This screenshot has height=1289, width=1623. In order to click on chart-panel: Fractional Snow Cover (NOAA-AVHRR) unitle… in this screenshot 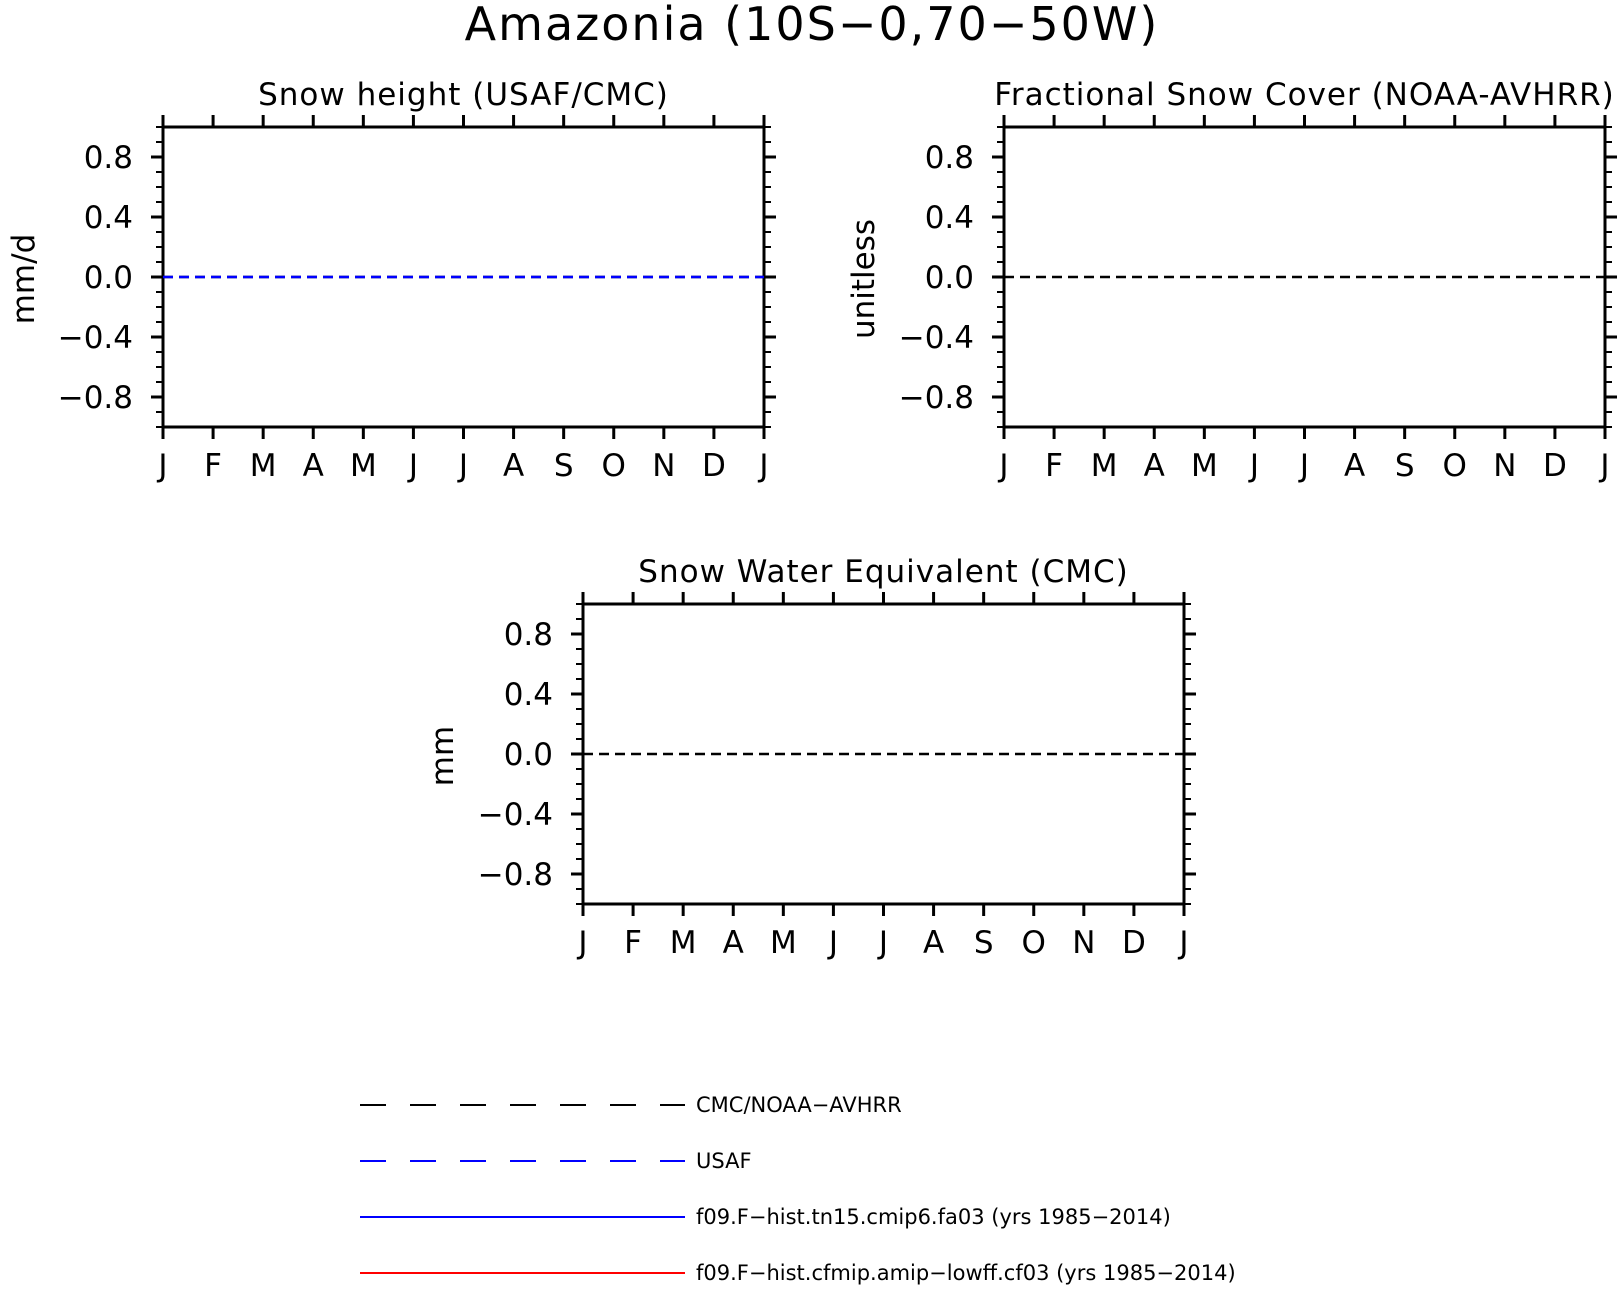, I will do `click(1231, 280)`.